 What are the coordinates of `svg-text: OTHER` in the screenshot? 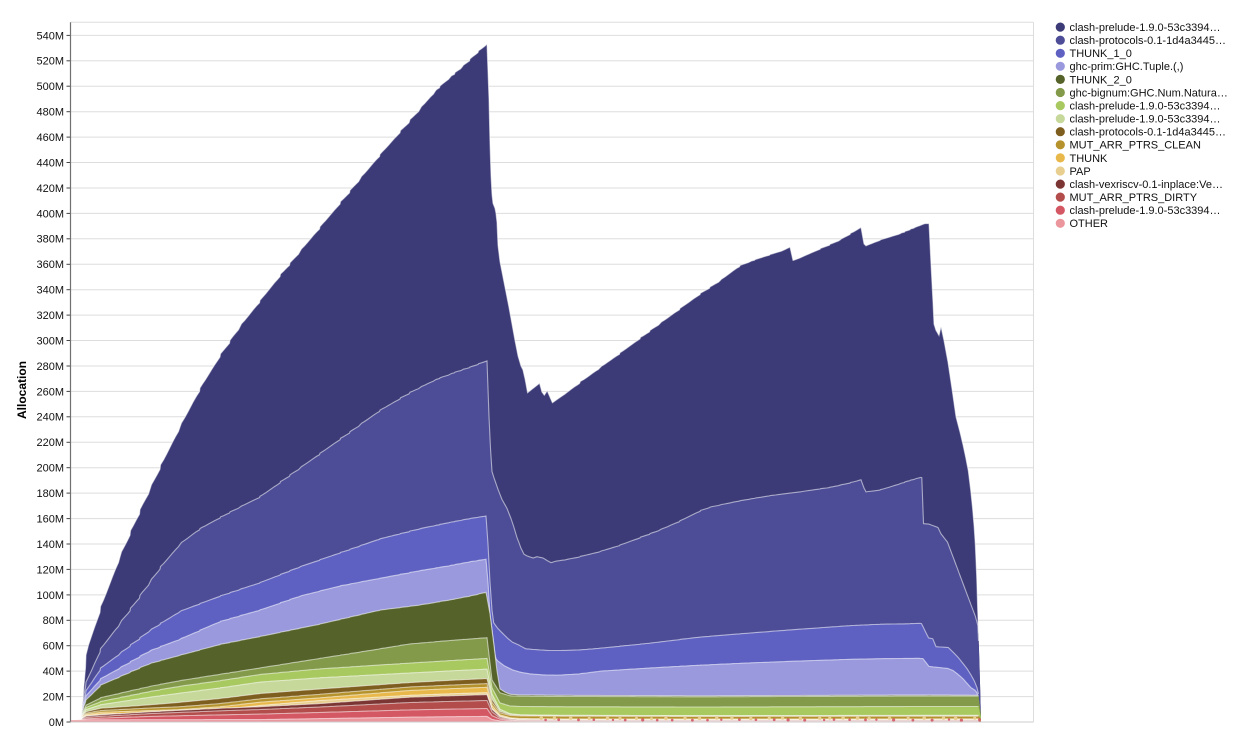 It's located at (1089, 224).